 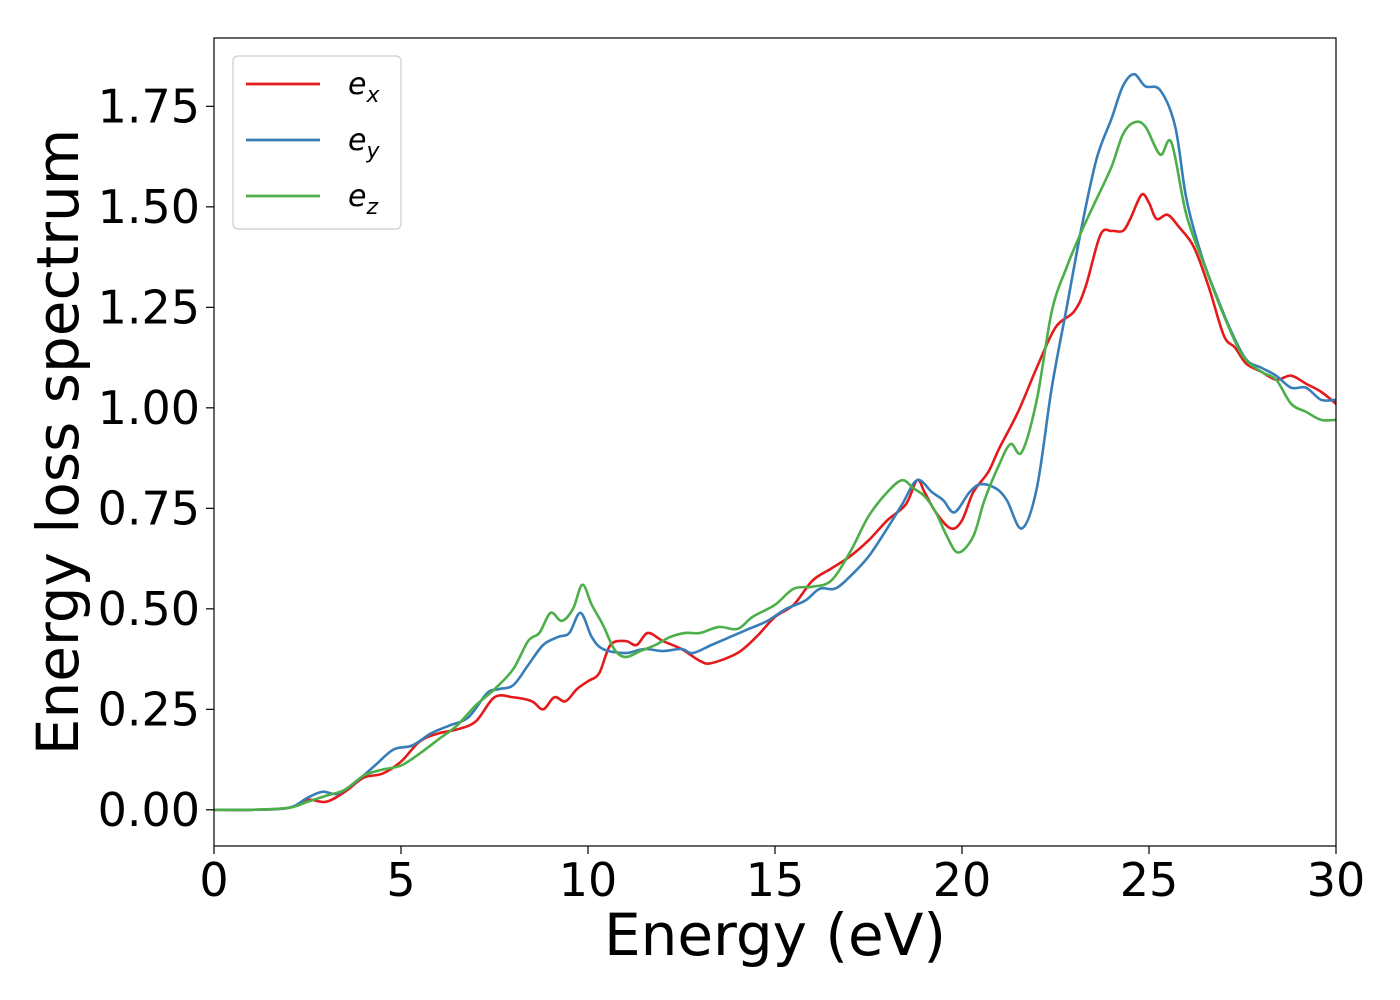 I want to click on y-tick-label: 0.50, so click(x=149, y=609).